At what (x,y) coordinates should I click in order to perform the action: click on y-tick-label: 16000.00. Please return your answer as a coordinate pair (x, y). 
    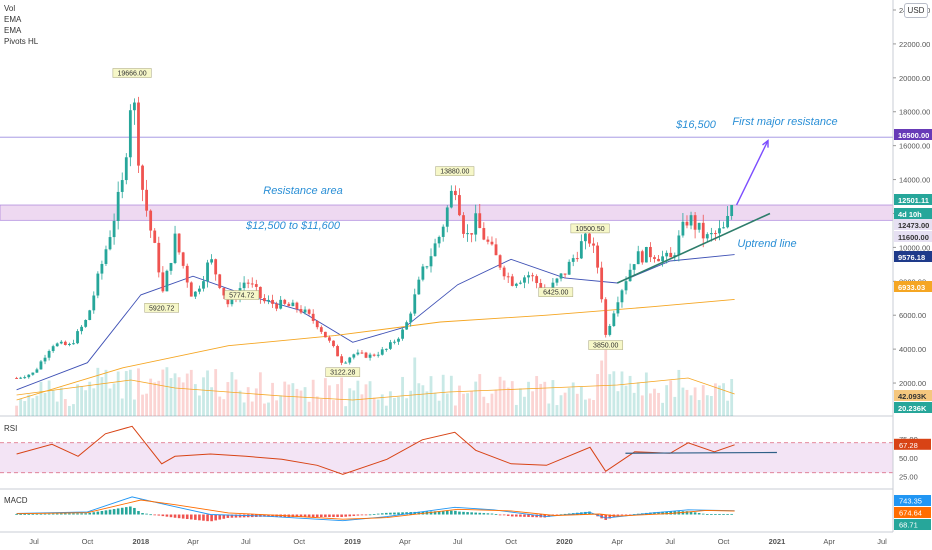
    Looking at the image, I should click on (914, 146).